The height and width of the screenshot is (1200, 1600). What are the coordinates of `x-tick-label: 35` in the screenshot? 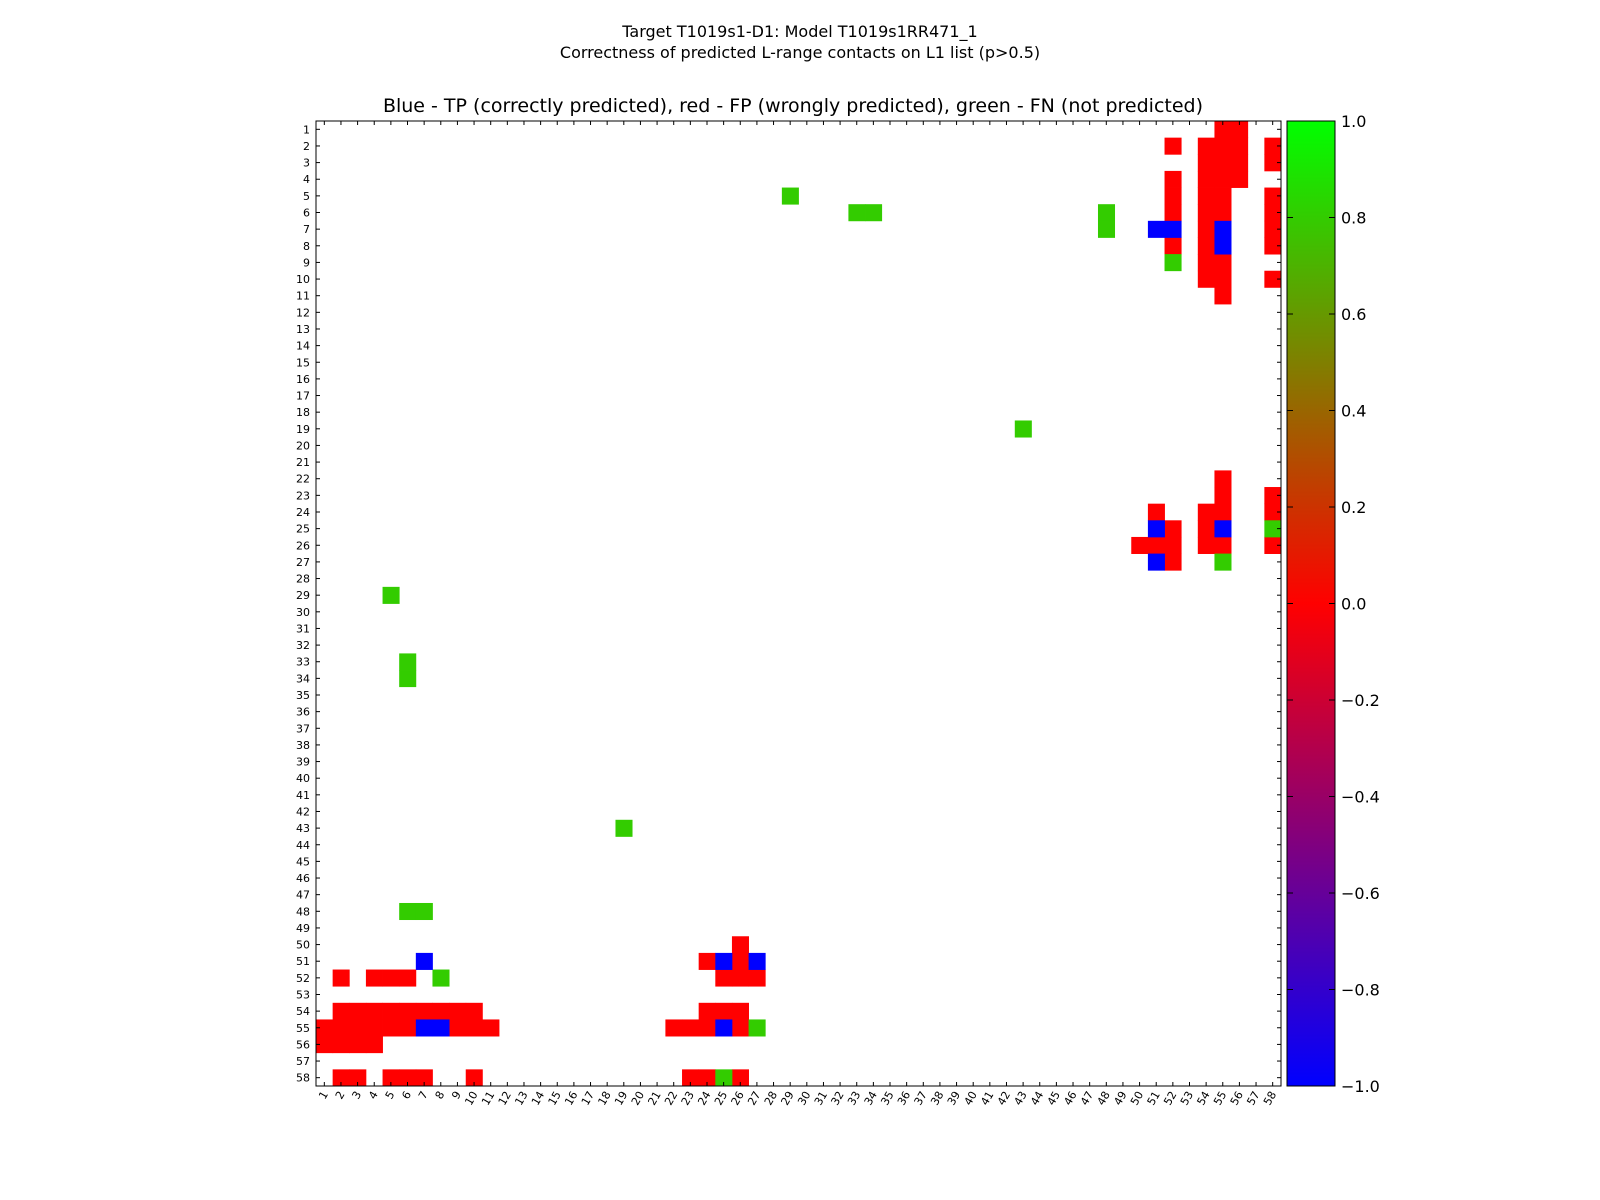 It's located at (887, 1098).